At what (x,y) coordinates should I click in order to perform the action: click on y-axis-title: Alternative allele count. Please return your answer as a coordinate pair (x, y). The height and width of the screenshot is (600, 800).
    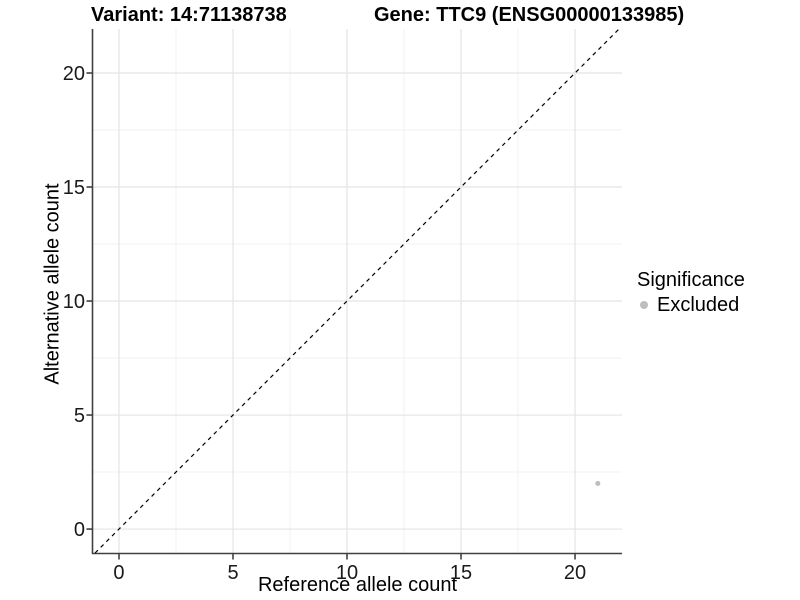
    Looking at the image, I should click on (52, 284).